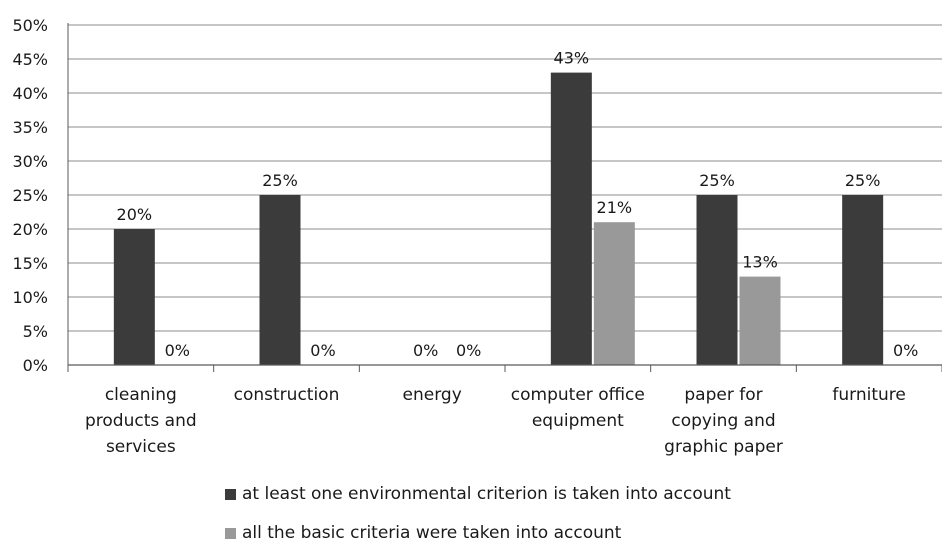 The height and width of the screenshot is (543, 942). What do you see at coordinates (723, 447) in the screenshot?
I see `x-category-label: graphic paper` at bounding box center [723, 447].